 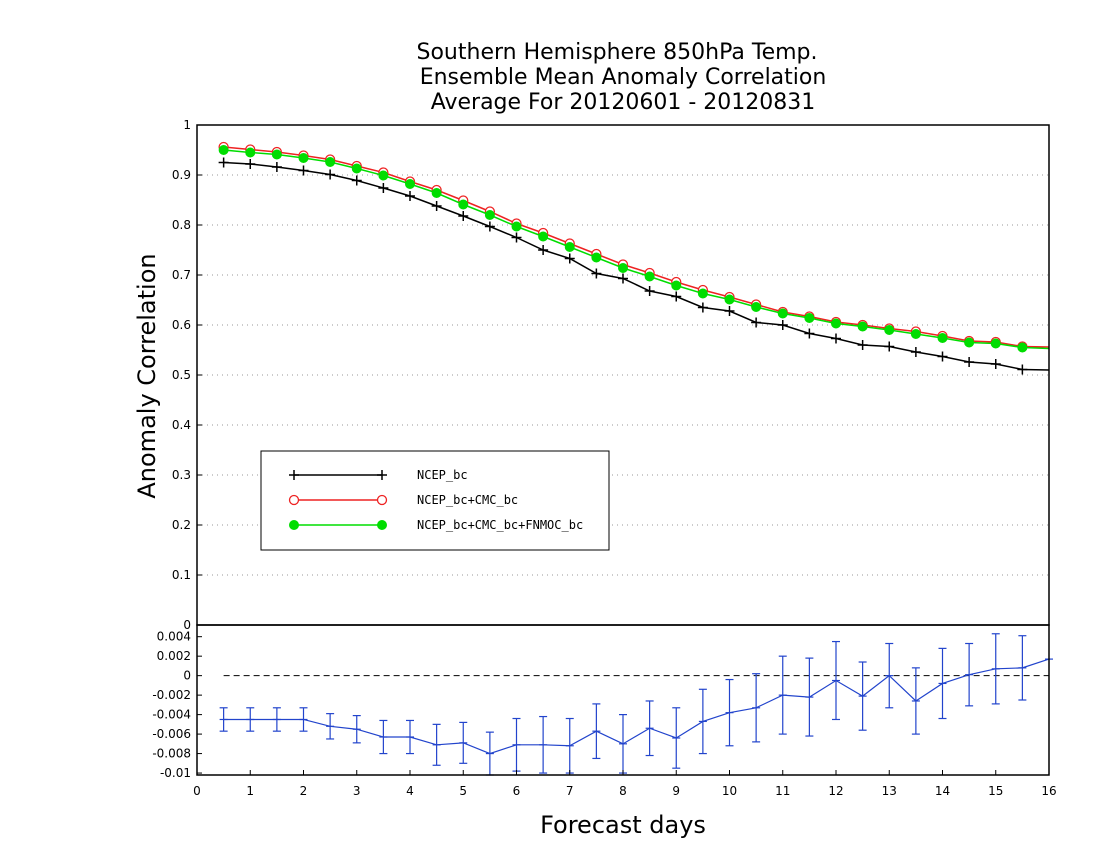 What do you see at coordinates (181, 325) in the screenshot?
I see `main-y-tick-label: 0.6` at bounding box center [181, 325].